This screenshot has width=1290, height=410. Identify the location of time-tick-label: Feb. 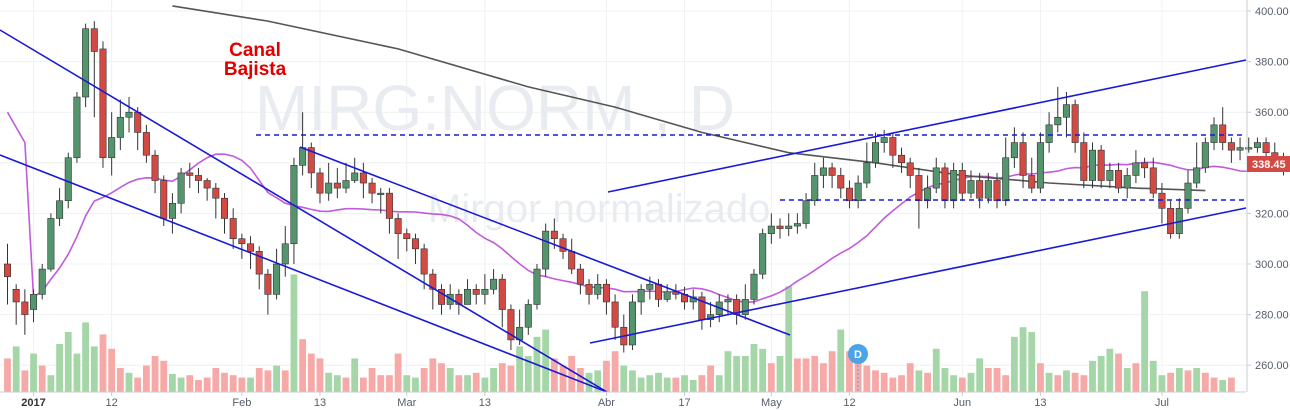
(241, 403).